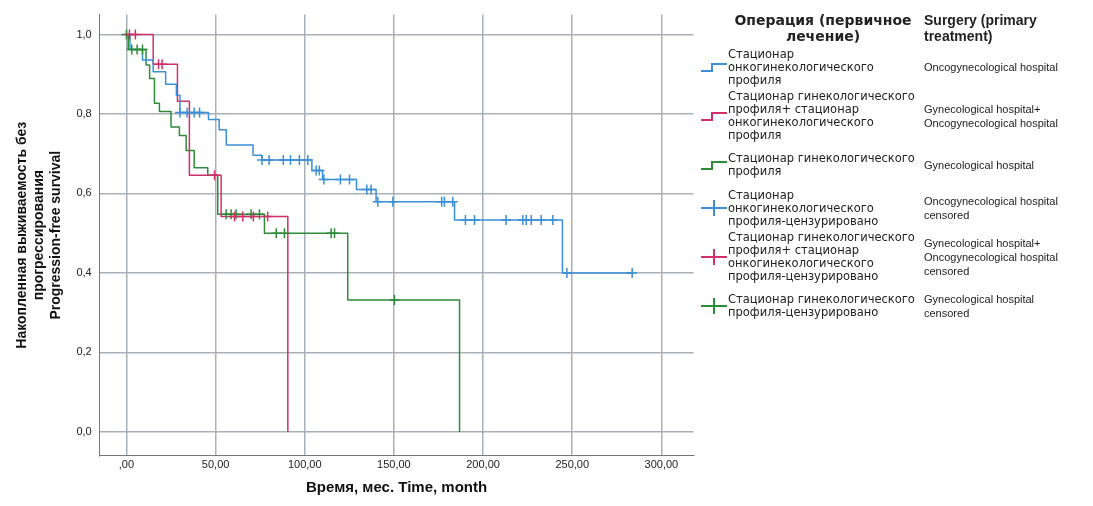 Image resolution: width=1093 pixels, height=506 pixels. I want to click on y-tick-label: 0,2, so click(84, 351).